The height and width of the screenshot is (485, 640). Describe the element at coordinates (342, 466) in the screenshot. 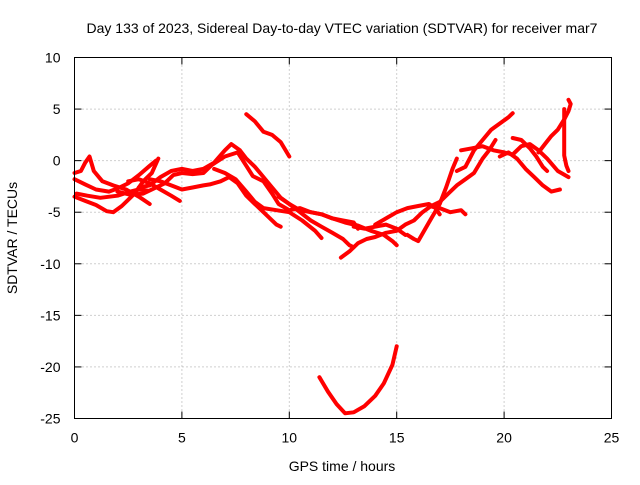

I see `x-axis-title: GPS time / hours` at that location.